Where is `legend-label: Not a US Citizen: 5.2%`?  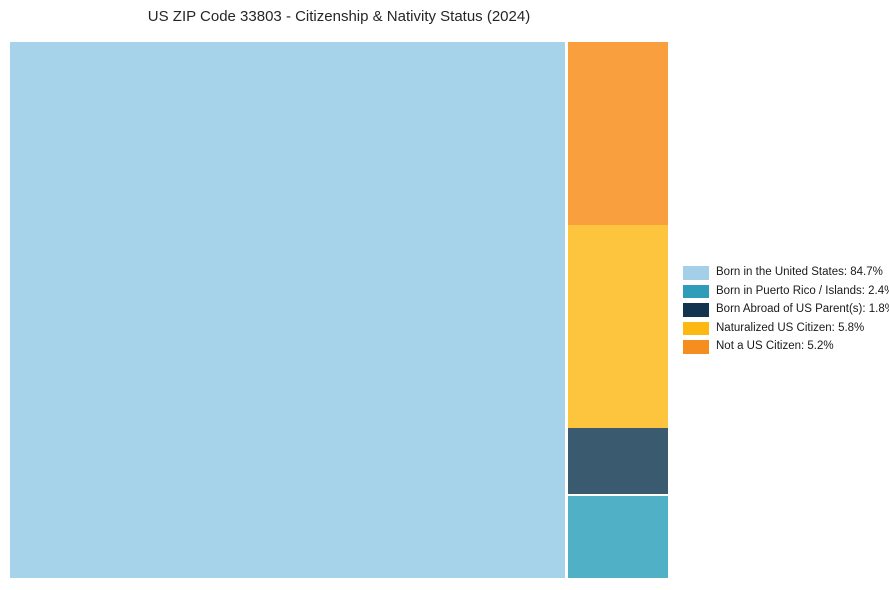
legend-label: Not a US Citizen: 5.2% is located at coordinates (775, 346).